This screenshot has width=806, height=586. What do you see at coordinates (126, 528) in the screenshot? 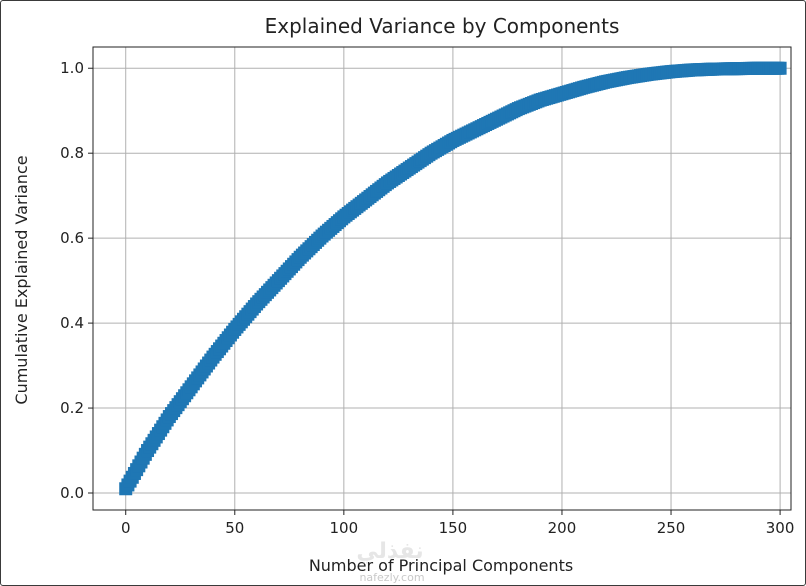
I see `x-tick-label: 0` at bounding box center [126, 528].